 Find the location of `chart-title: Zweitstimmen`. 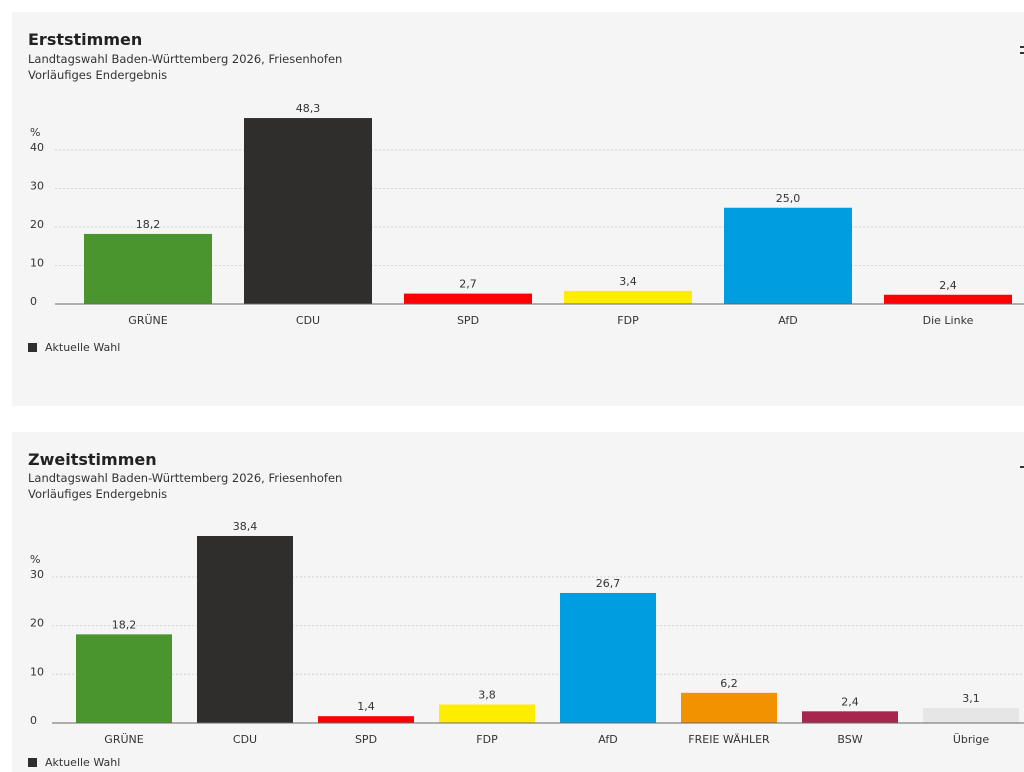

chart-title: Zweitstimmen is located at coordinates (92, 459).